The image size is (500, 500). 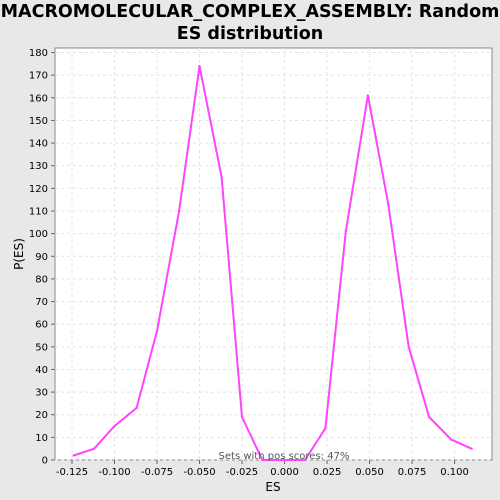 I want to click on y-tick-label: 180, so click(x=38, y=53).